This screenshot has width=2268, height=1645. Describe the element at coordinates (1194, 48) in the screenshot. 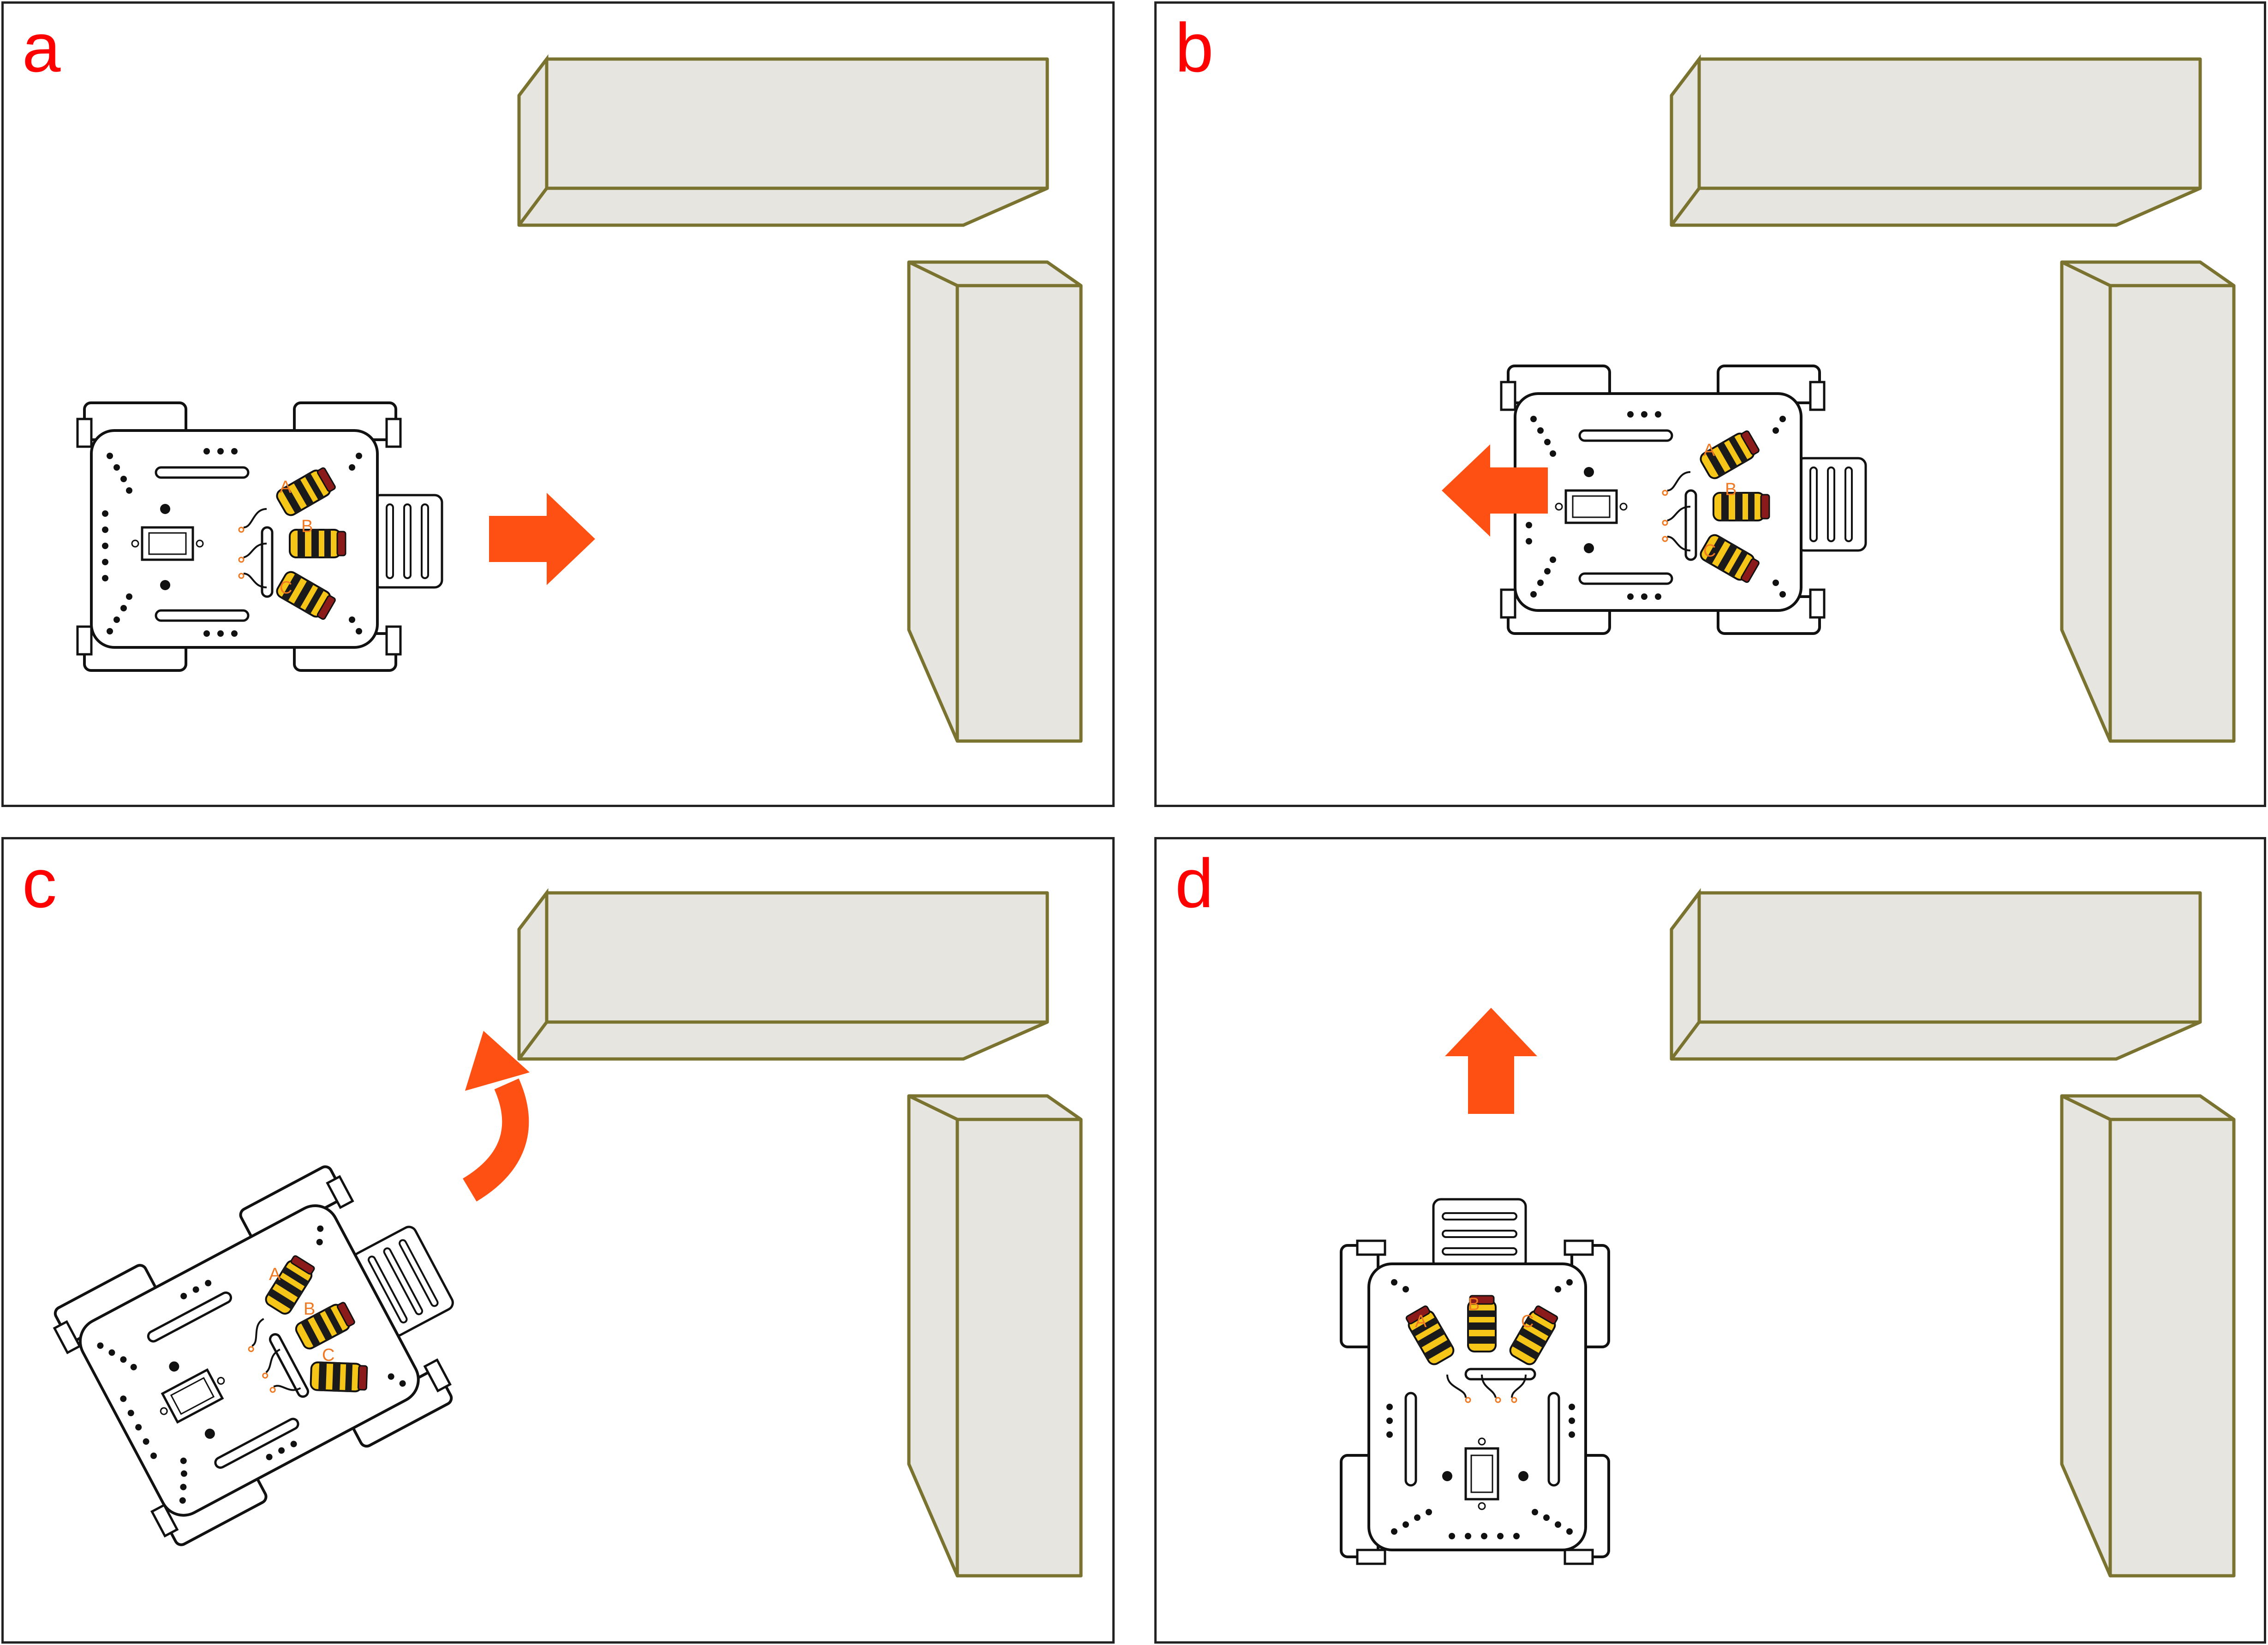

I see `panel-label: b` at that location.